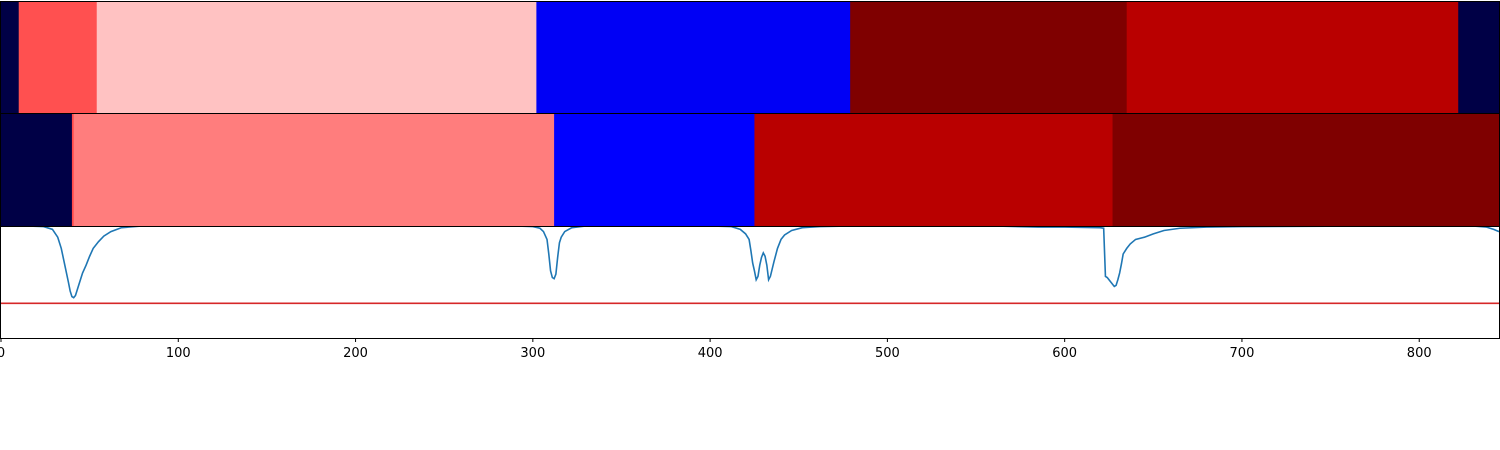 The height and width of the screenshot is (450, 1500). I want to click on x-tick-label: 700, so click(1242, 353).